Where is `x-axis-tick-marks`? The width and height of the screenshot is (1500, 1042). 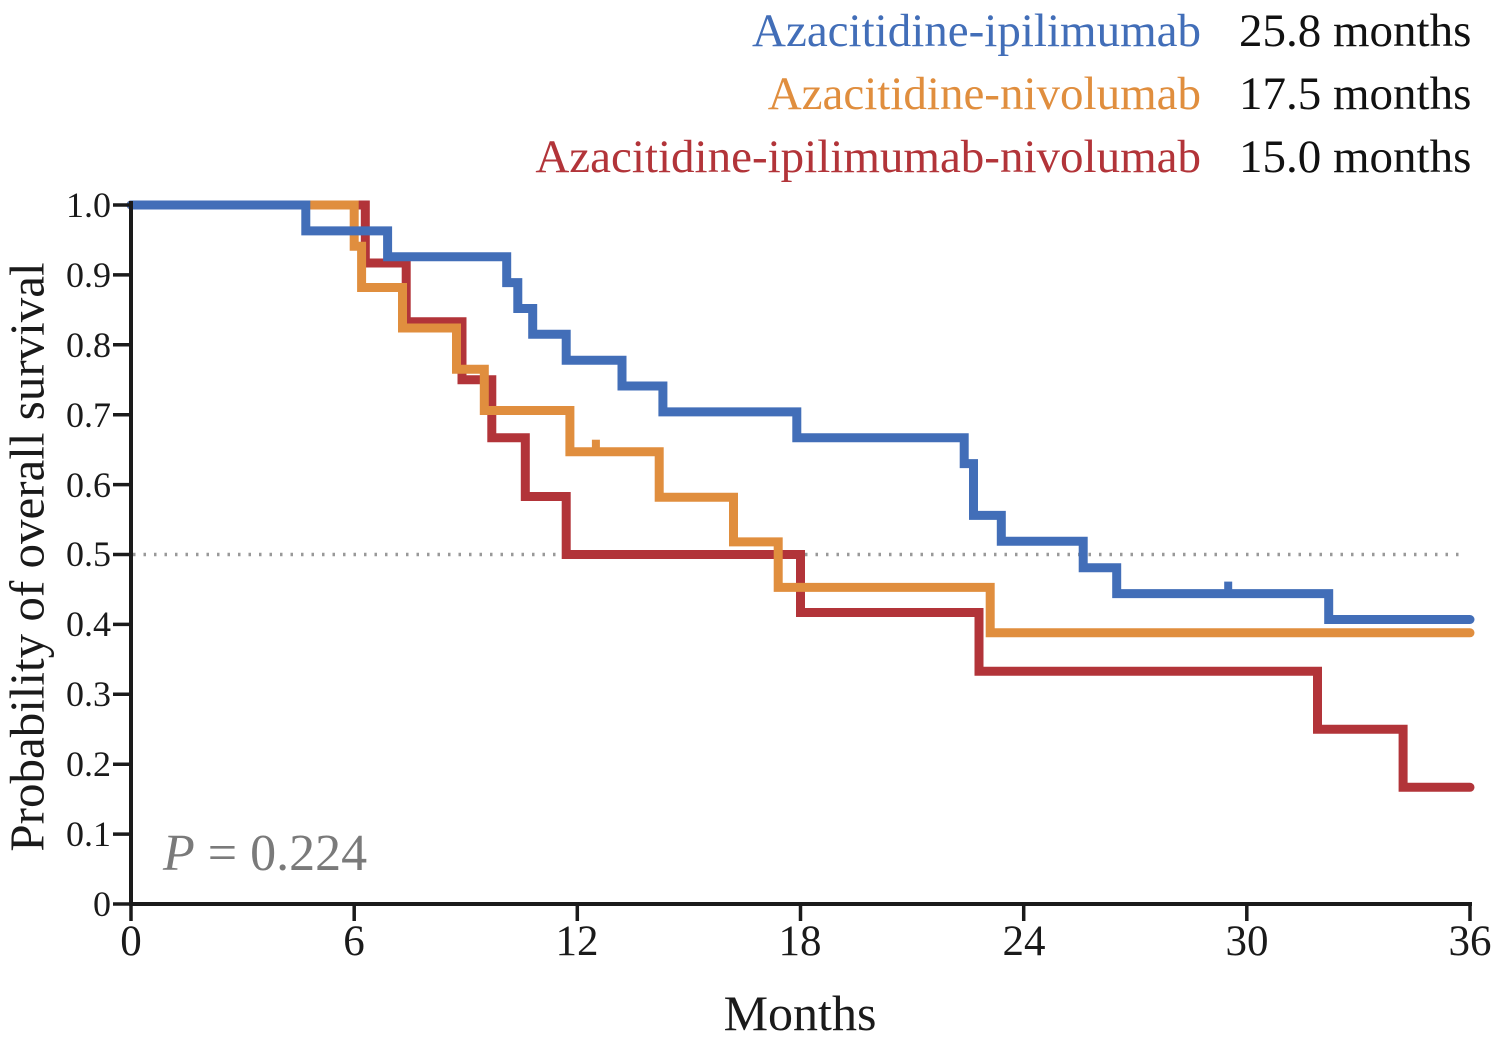 x-axis-tick-marks is located at coordinates (800, 913).